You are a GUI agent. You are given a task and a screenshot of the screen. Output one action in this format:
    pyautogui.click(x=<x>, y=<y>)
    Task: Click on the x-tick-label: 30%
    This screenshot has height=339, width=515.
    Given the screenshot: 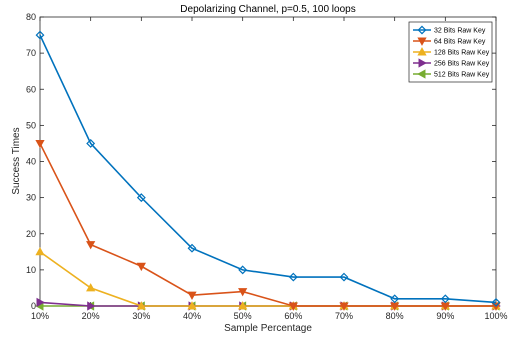 What is the action you would take?
    pyautogui.click(x=141, y=316)
    